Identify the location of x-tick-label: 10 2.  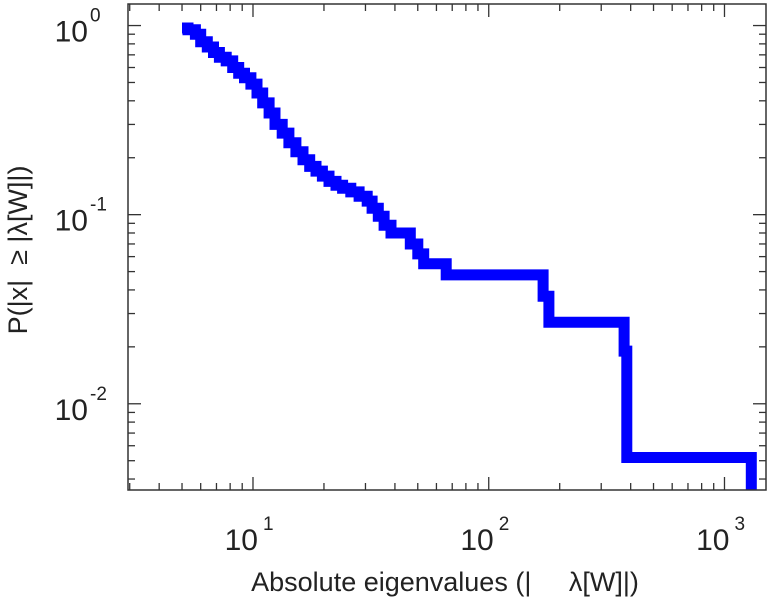
(484, 535).